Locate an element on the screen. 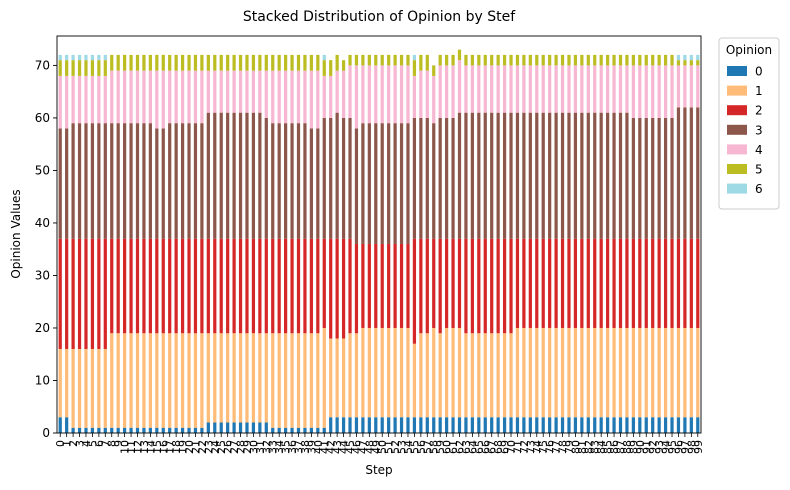 This screenshot has height=490, width=790. x-tick-label: 21 is located at coordinates (195, 447).